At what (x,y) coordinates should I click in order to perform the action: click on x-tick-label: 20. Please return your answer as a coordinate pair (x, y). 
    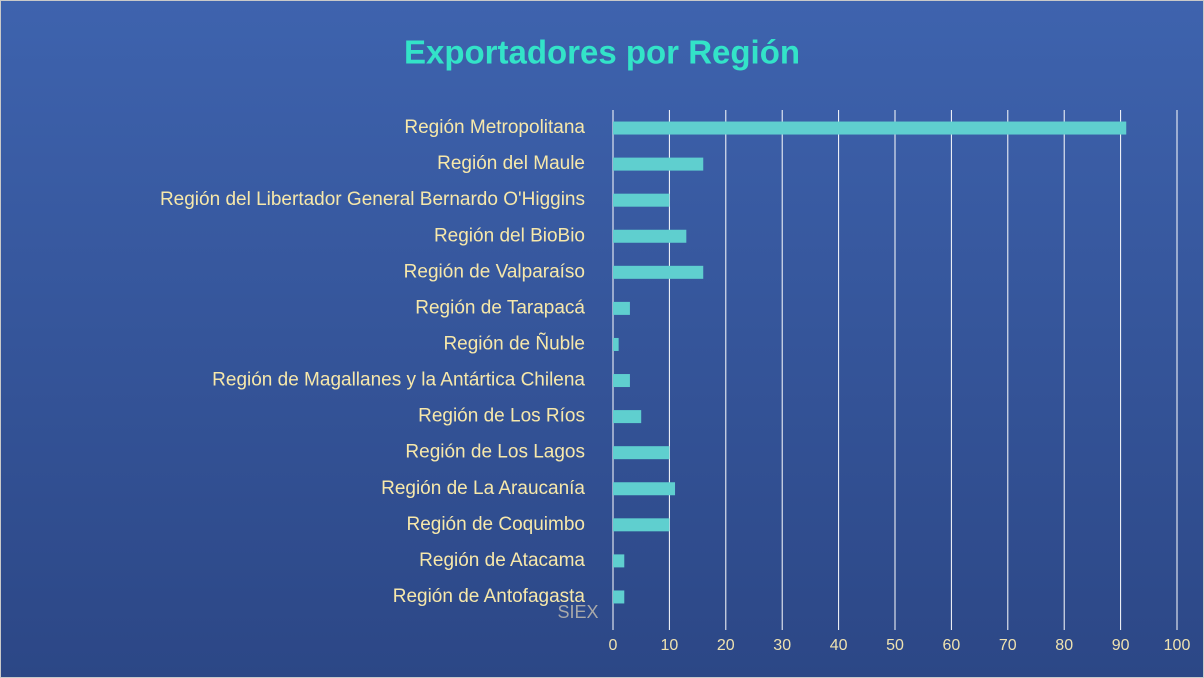
    Looking at the image, I should click on (726, 645).